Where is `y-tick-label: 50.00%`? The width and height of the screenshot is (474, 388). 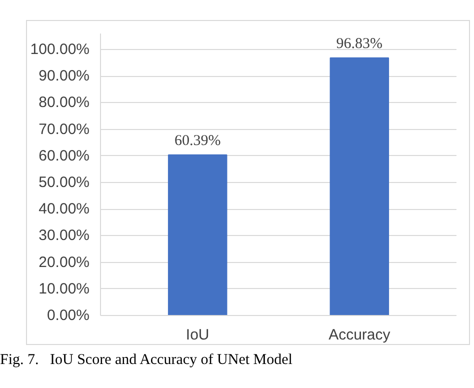
y-tick-label: 50.00% is located at coordinates (64, 182).